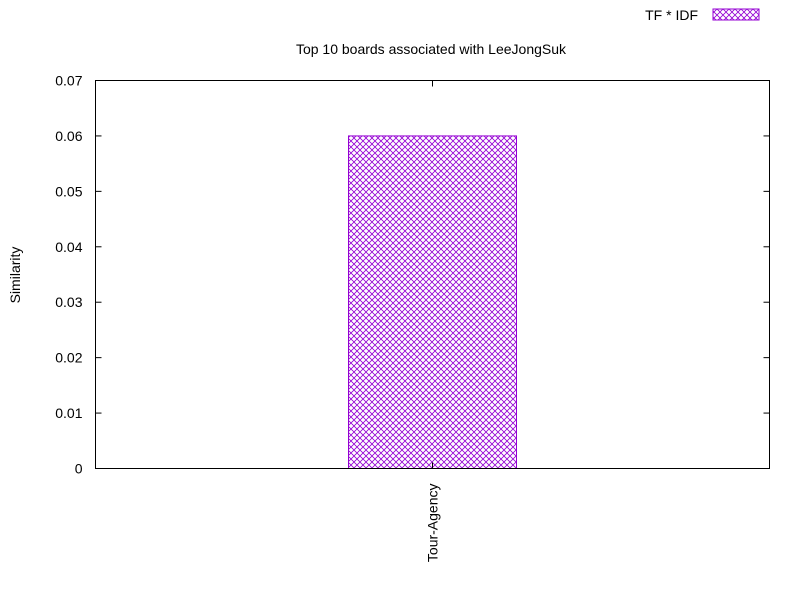 The height and width of the screenshot is (600, 800). I want to click on y-tick-label: 0.07, so click(68, 81).